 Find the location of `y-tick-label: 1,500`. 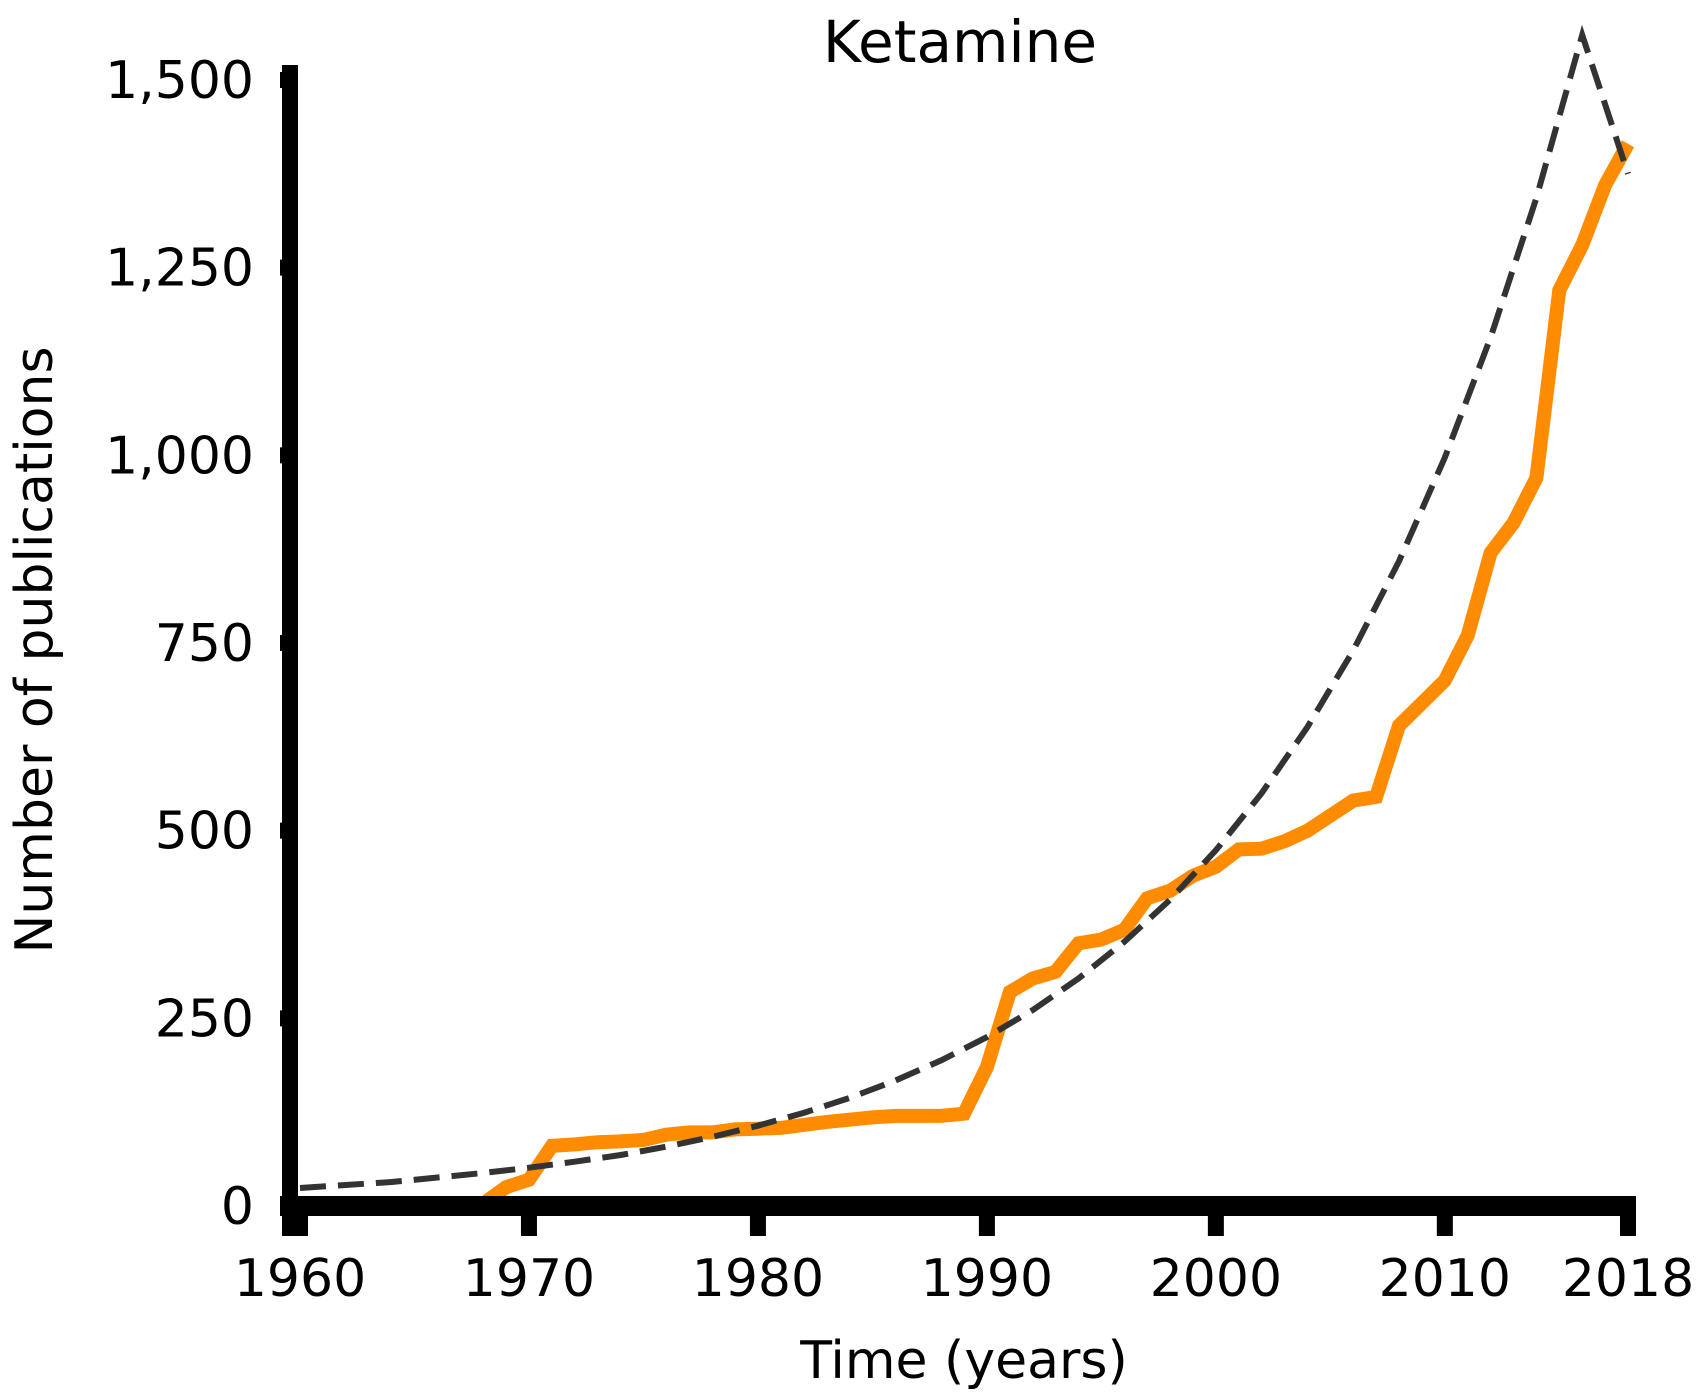

y-tick-label: 1,500 is located at coordinates (179, 81).